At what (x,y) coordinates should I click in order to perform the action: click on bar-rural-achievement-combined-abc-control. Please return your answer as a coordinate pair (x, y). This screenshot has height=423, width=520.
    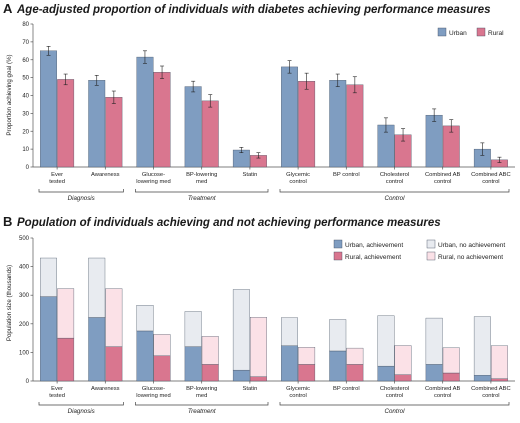
    Looking at the image, I should click on (499, 380).